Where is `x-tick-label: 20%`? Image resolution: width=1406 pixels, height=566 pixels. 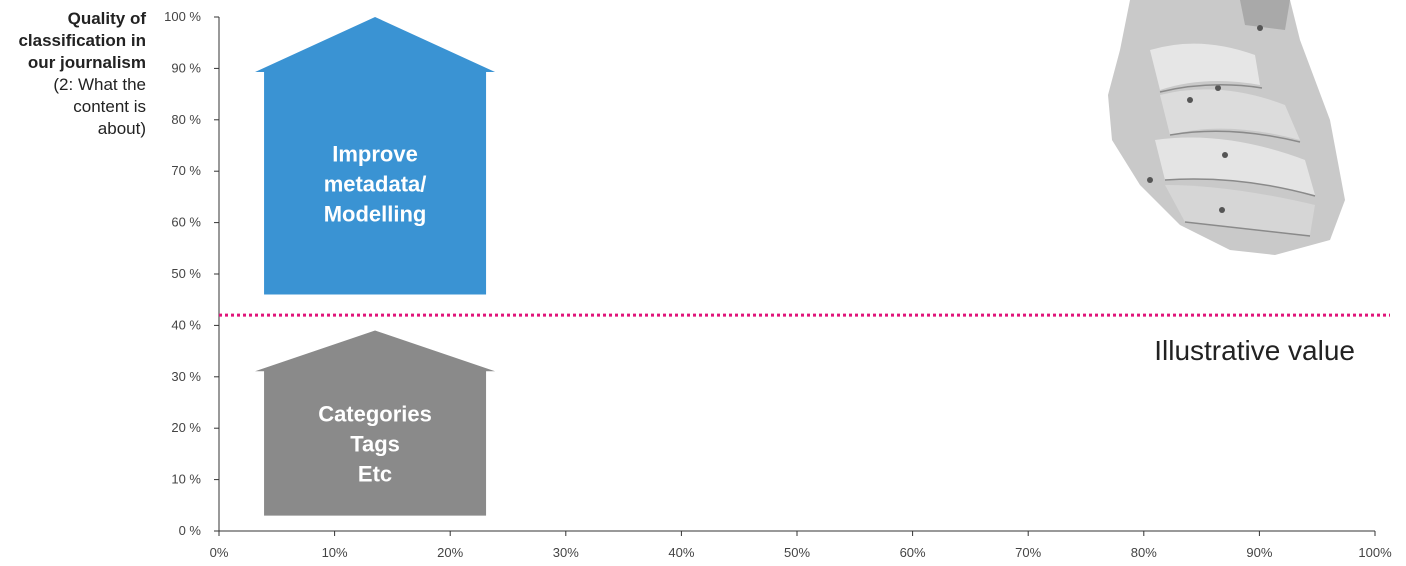
x-tick-label: 20% is located at coordinates (450, 552).